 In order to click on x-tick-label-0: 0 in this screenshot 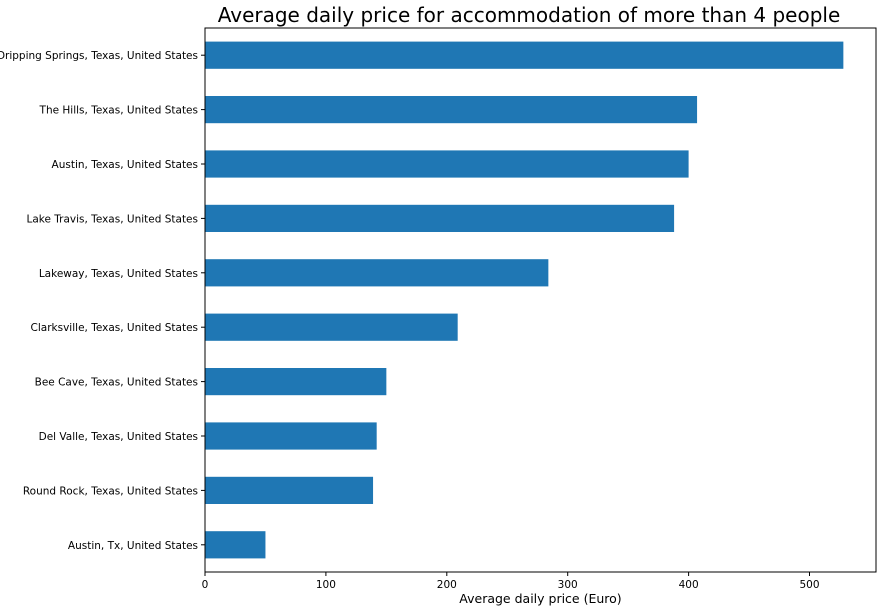, I will do `click(205, 585)`.